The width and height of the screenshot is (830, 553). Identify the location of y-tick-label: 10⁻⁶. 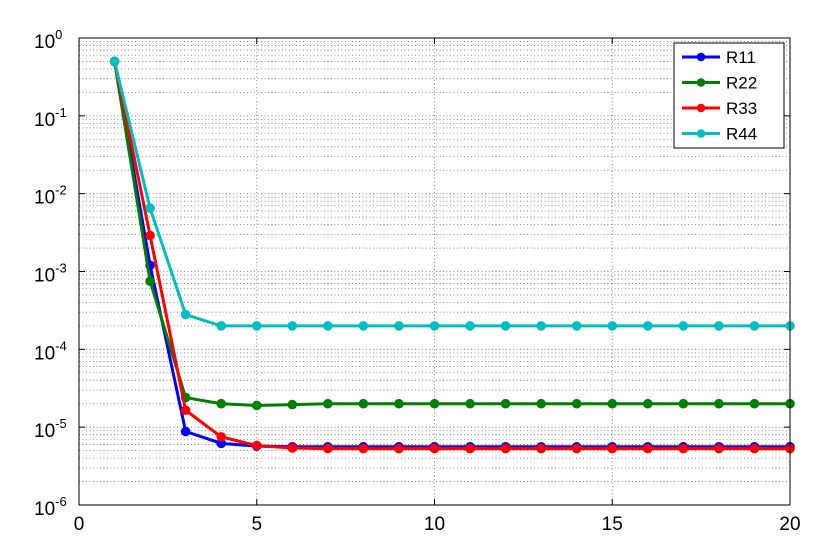
(50, 507).